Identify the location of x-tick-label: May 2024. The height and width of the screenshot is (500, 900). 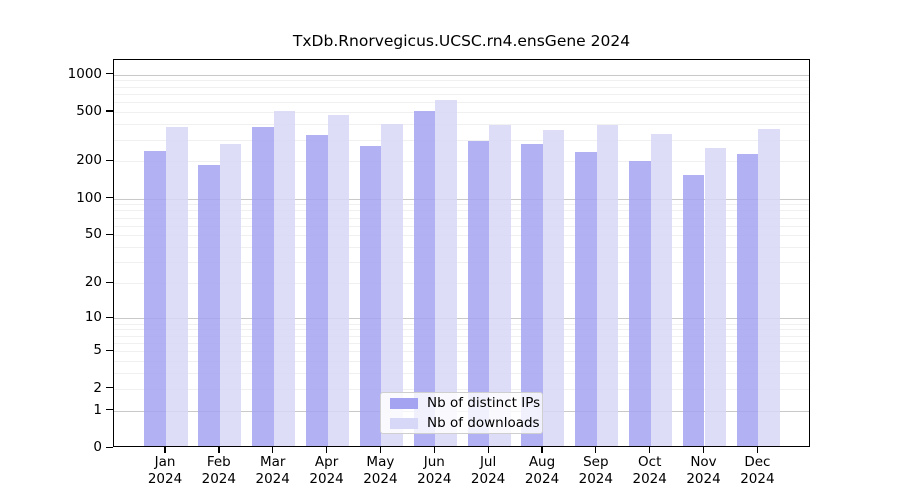
(380, 470).